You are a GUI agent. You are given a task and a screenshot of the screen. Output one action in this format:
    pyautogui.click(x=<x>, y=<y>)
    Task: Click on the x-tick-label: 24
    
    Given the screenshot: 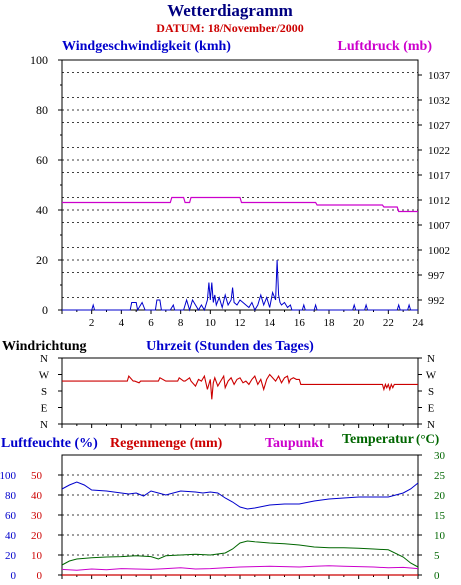 What is the action you would take?
    pyautogui.click(x=419, y=323)
    